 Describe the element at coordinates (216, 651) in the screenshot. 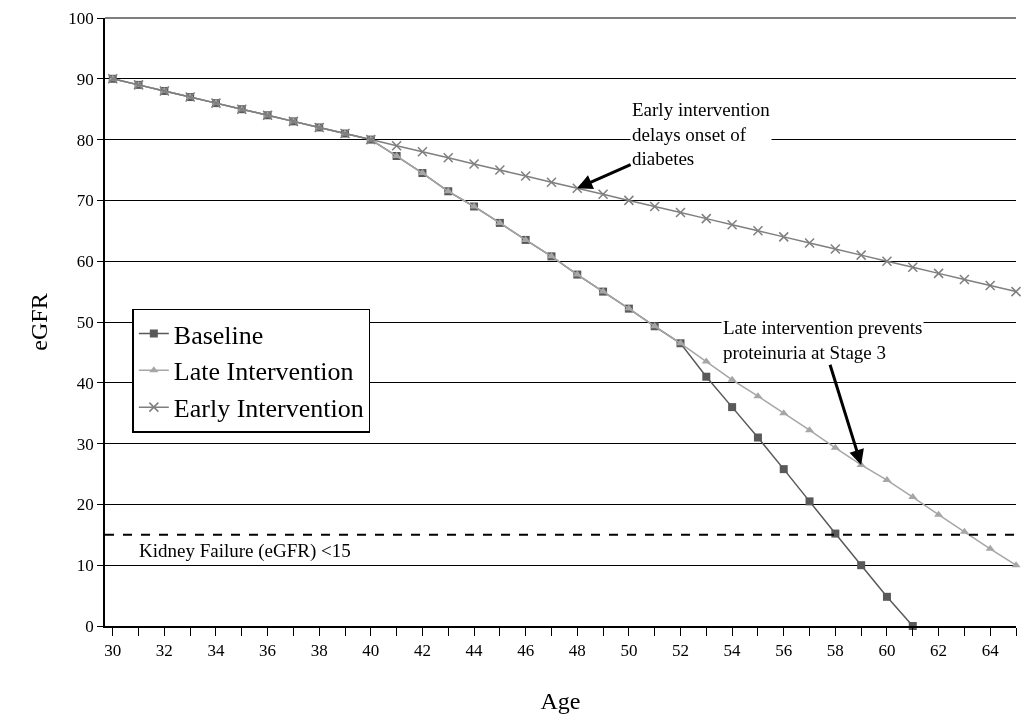

I see `x-tick-label: 34` at that location.